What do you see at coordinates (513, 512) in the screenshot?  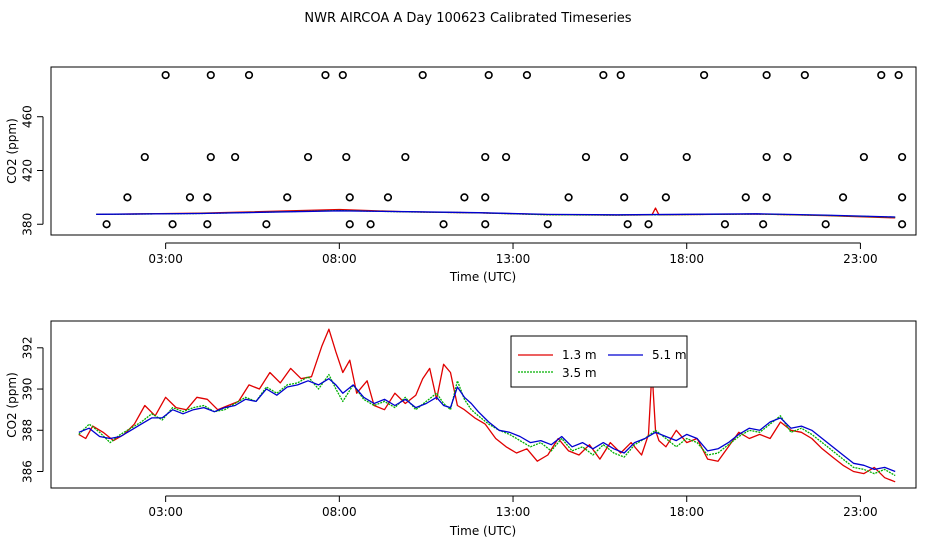 I see `timeseries-x-tick-label: 13:00` at bounding box center [513, 512].